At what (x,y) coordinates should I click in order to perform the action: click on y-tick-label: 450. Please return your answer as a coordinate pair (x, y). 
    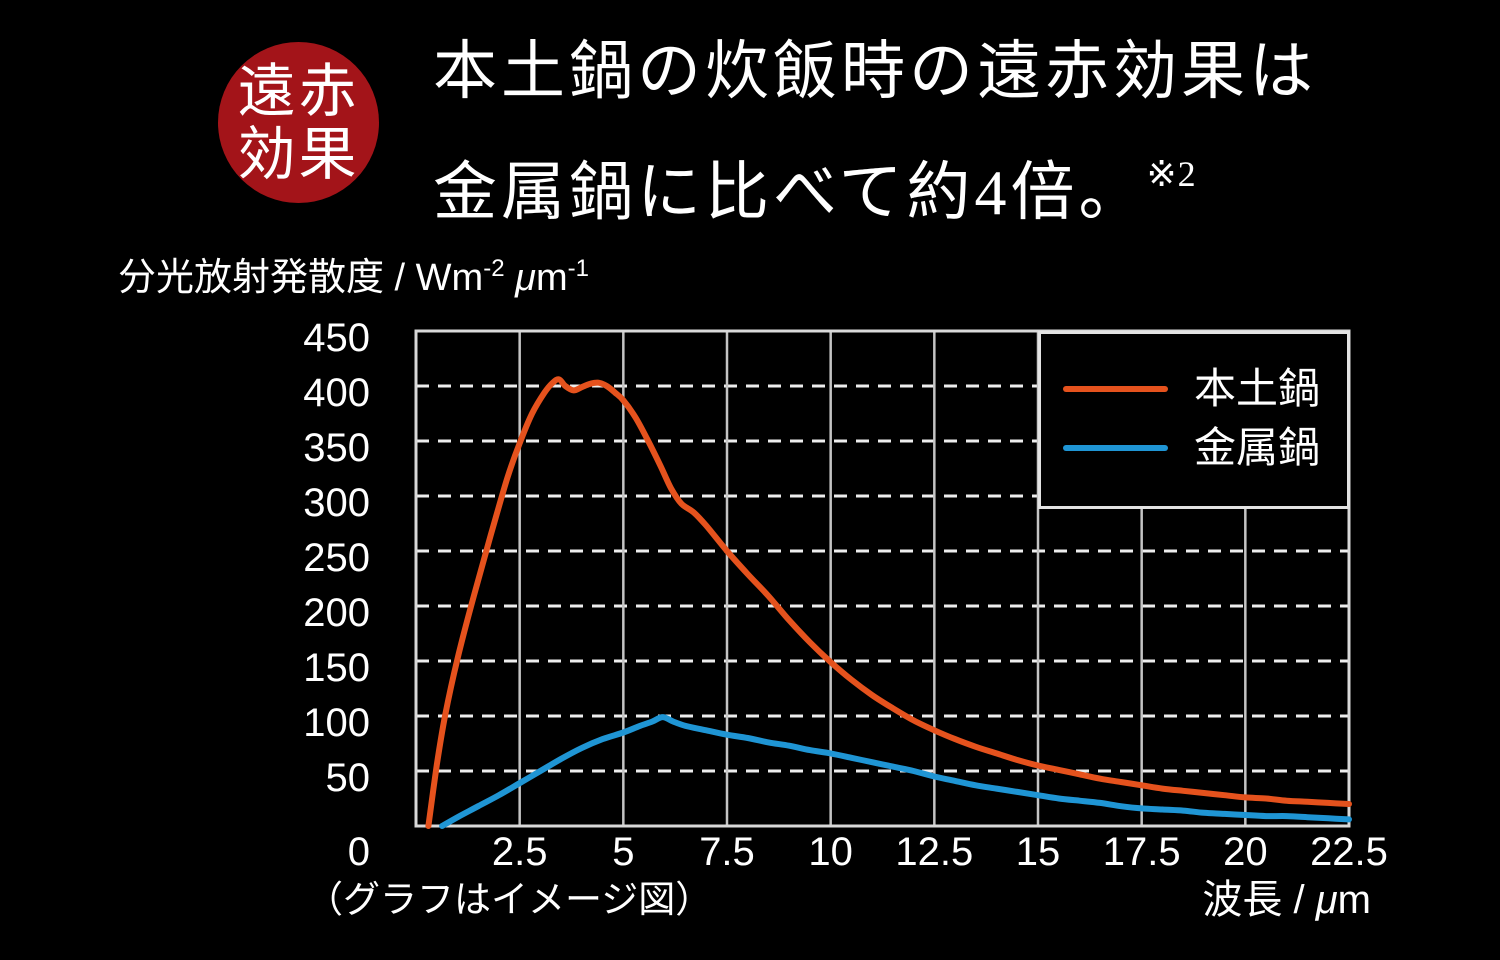
    Looking at the image, I should click on (336, 338).